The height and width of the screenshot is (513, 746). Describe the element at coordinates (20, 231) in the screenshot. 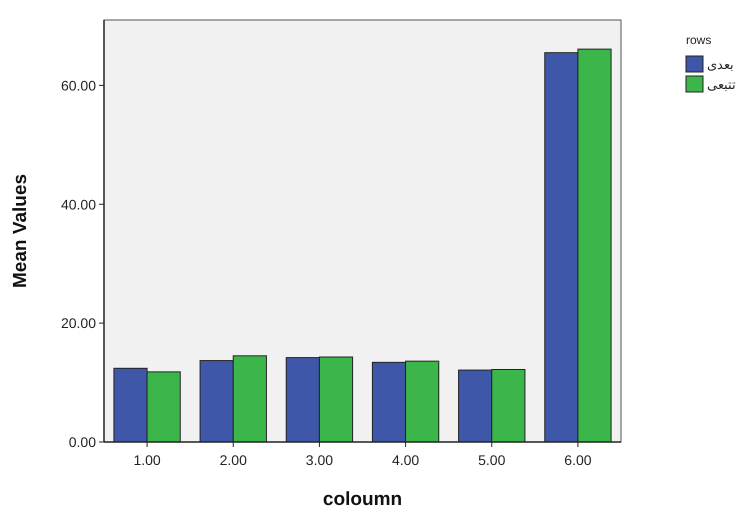

I see `y-axis-title: Mean Values` at that location.